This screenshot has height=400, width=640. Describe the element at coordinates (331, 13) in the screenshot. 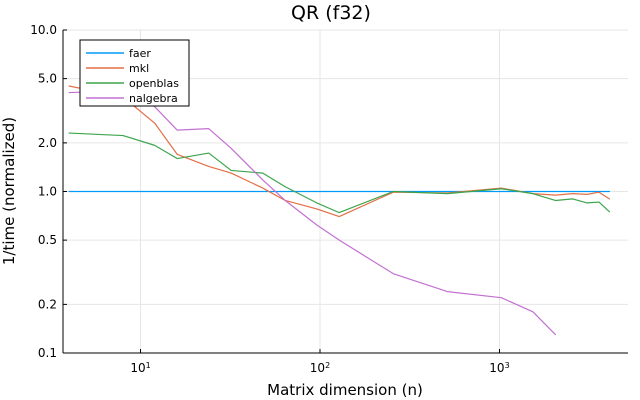

I see `chart-title: QR (f32)` at that location.